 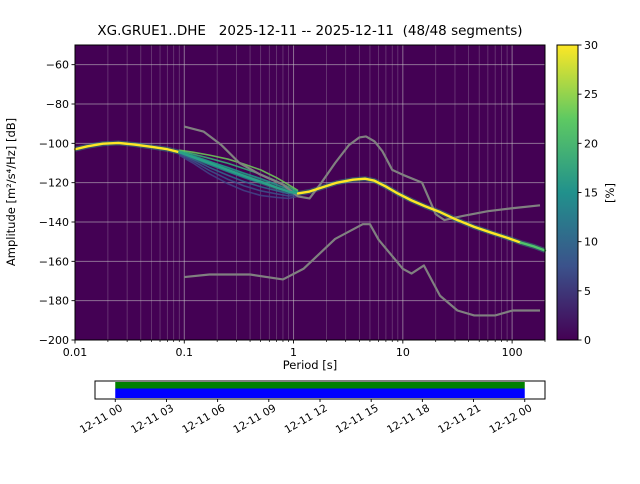 What do you see at coordinates (152, 419) in the screenshot?
I see `timeline-tick-label: 12-11 03` at bounding box center [152, 419].